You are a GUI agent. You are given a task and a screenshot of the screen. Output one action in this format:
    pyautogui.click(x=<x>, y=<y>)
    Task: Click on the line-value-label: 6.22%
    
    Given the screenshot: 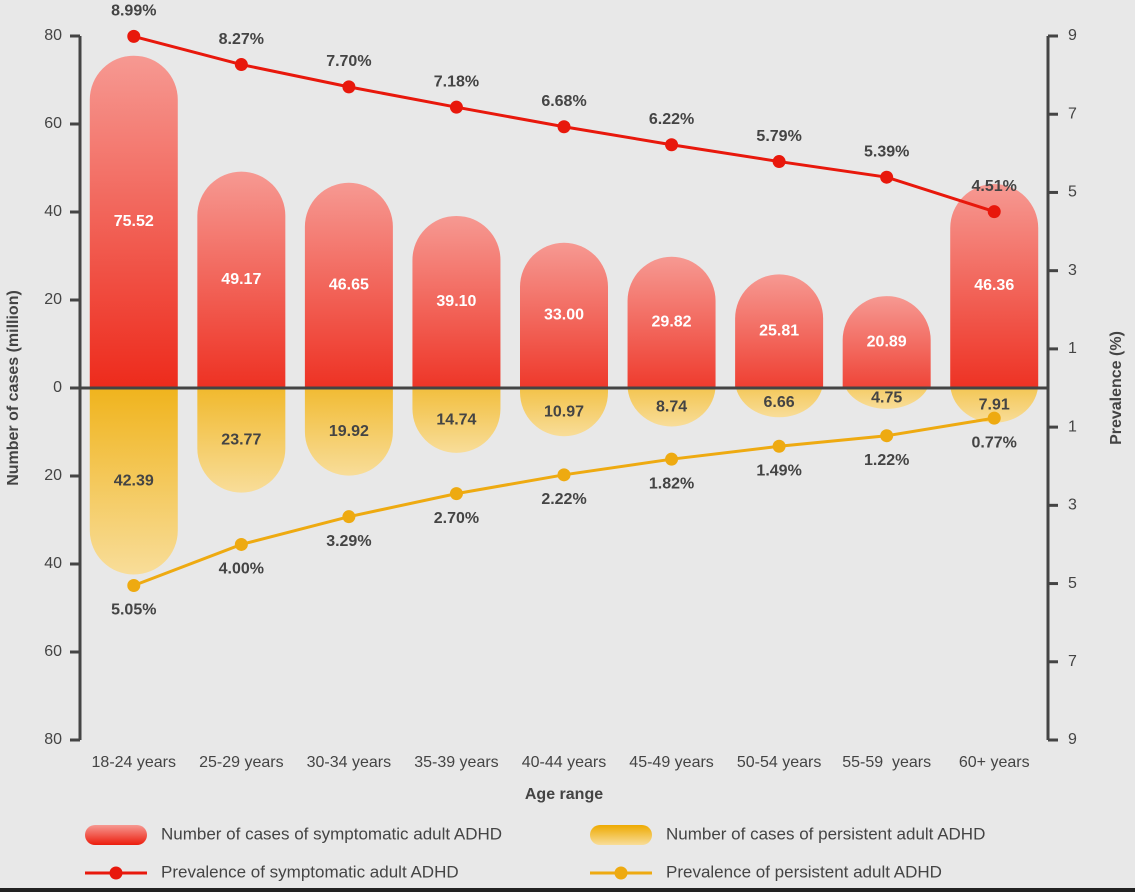 What is the action you would take?
    pyautogui.click(x=671, y=119)
    